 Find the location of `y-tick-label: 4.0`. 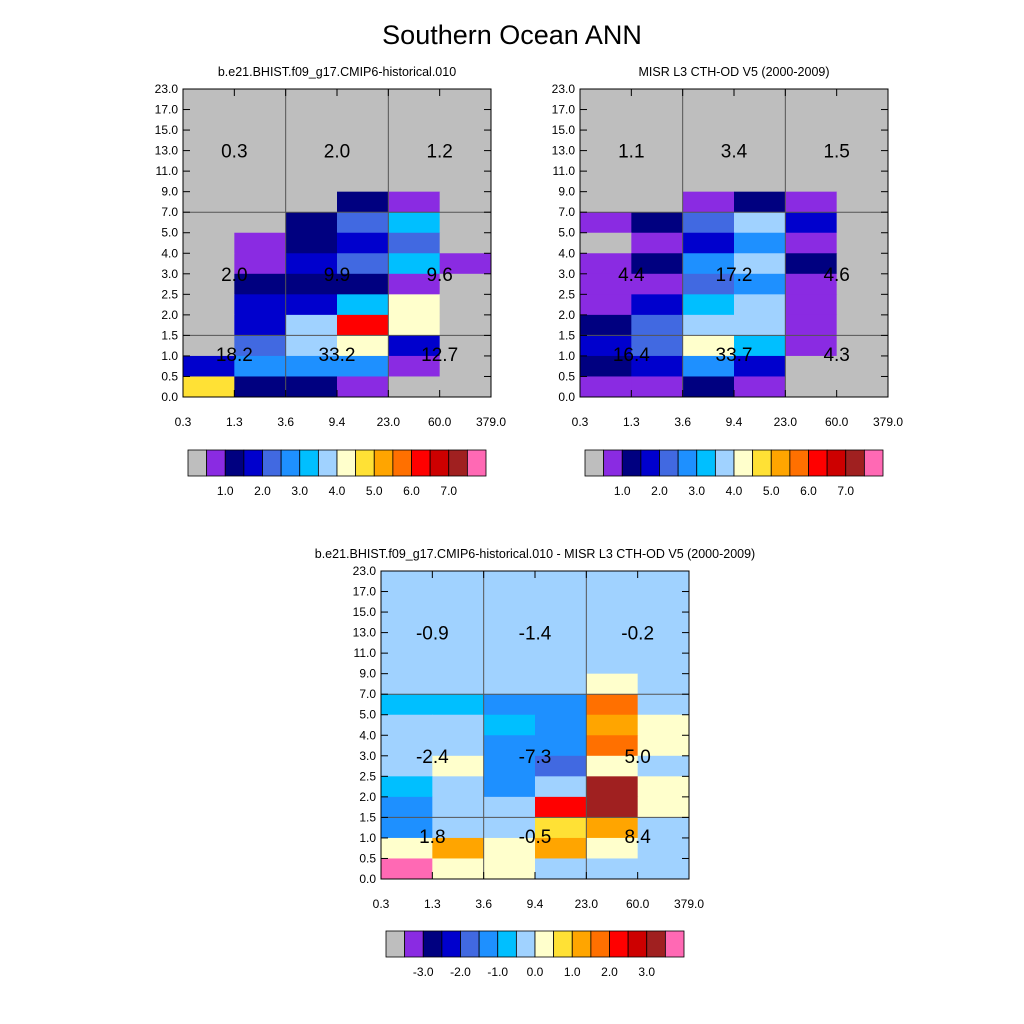

y-tick-label: 4.0 is located at coordinates (367, 735).